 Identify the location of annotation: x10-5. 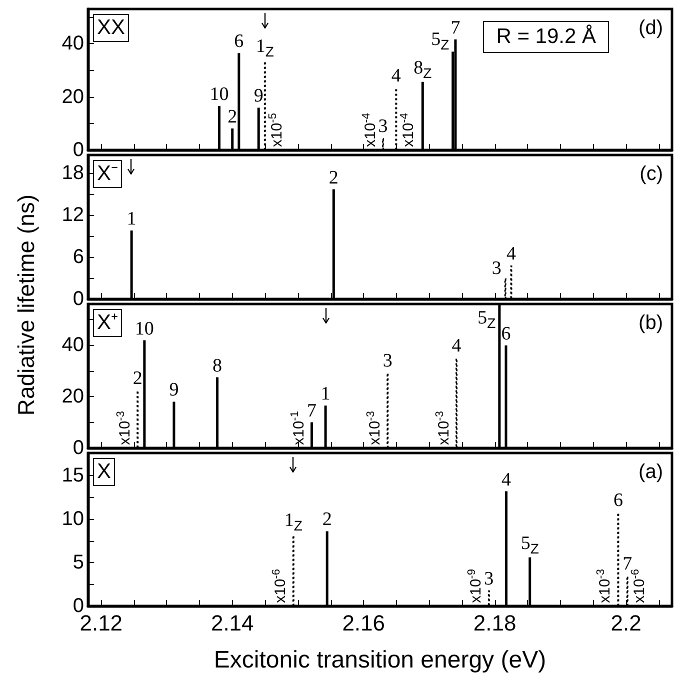
(276, 130).